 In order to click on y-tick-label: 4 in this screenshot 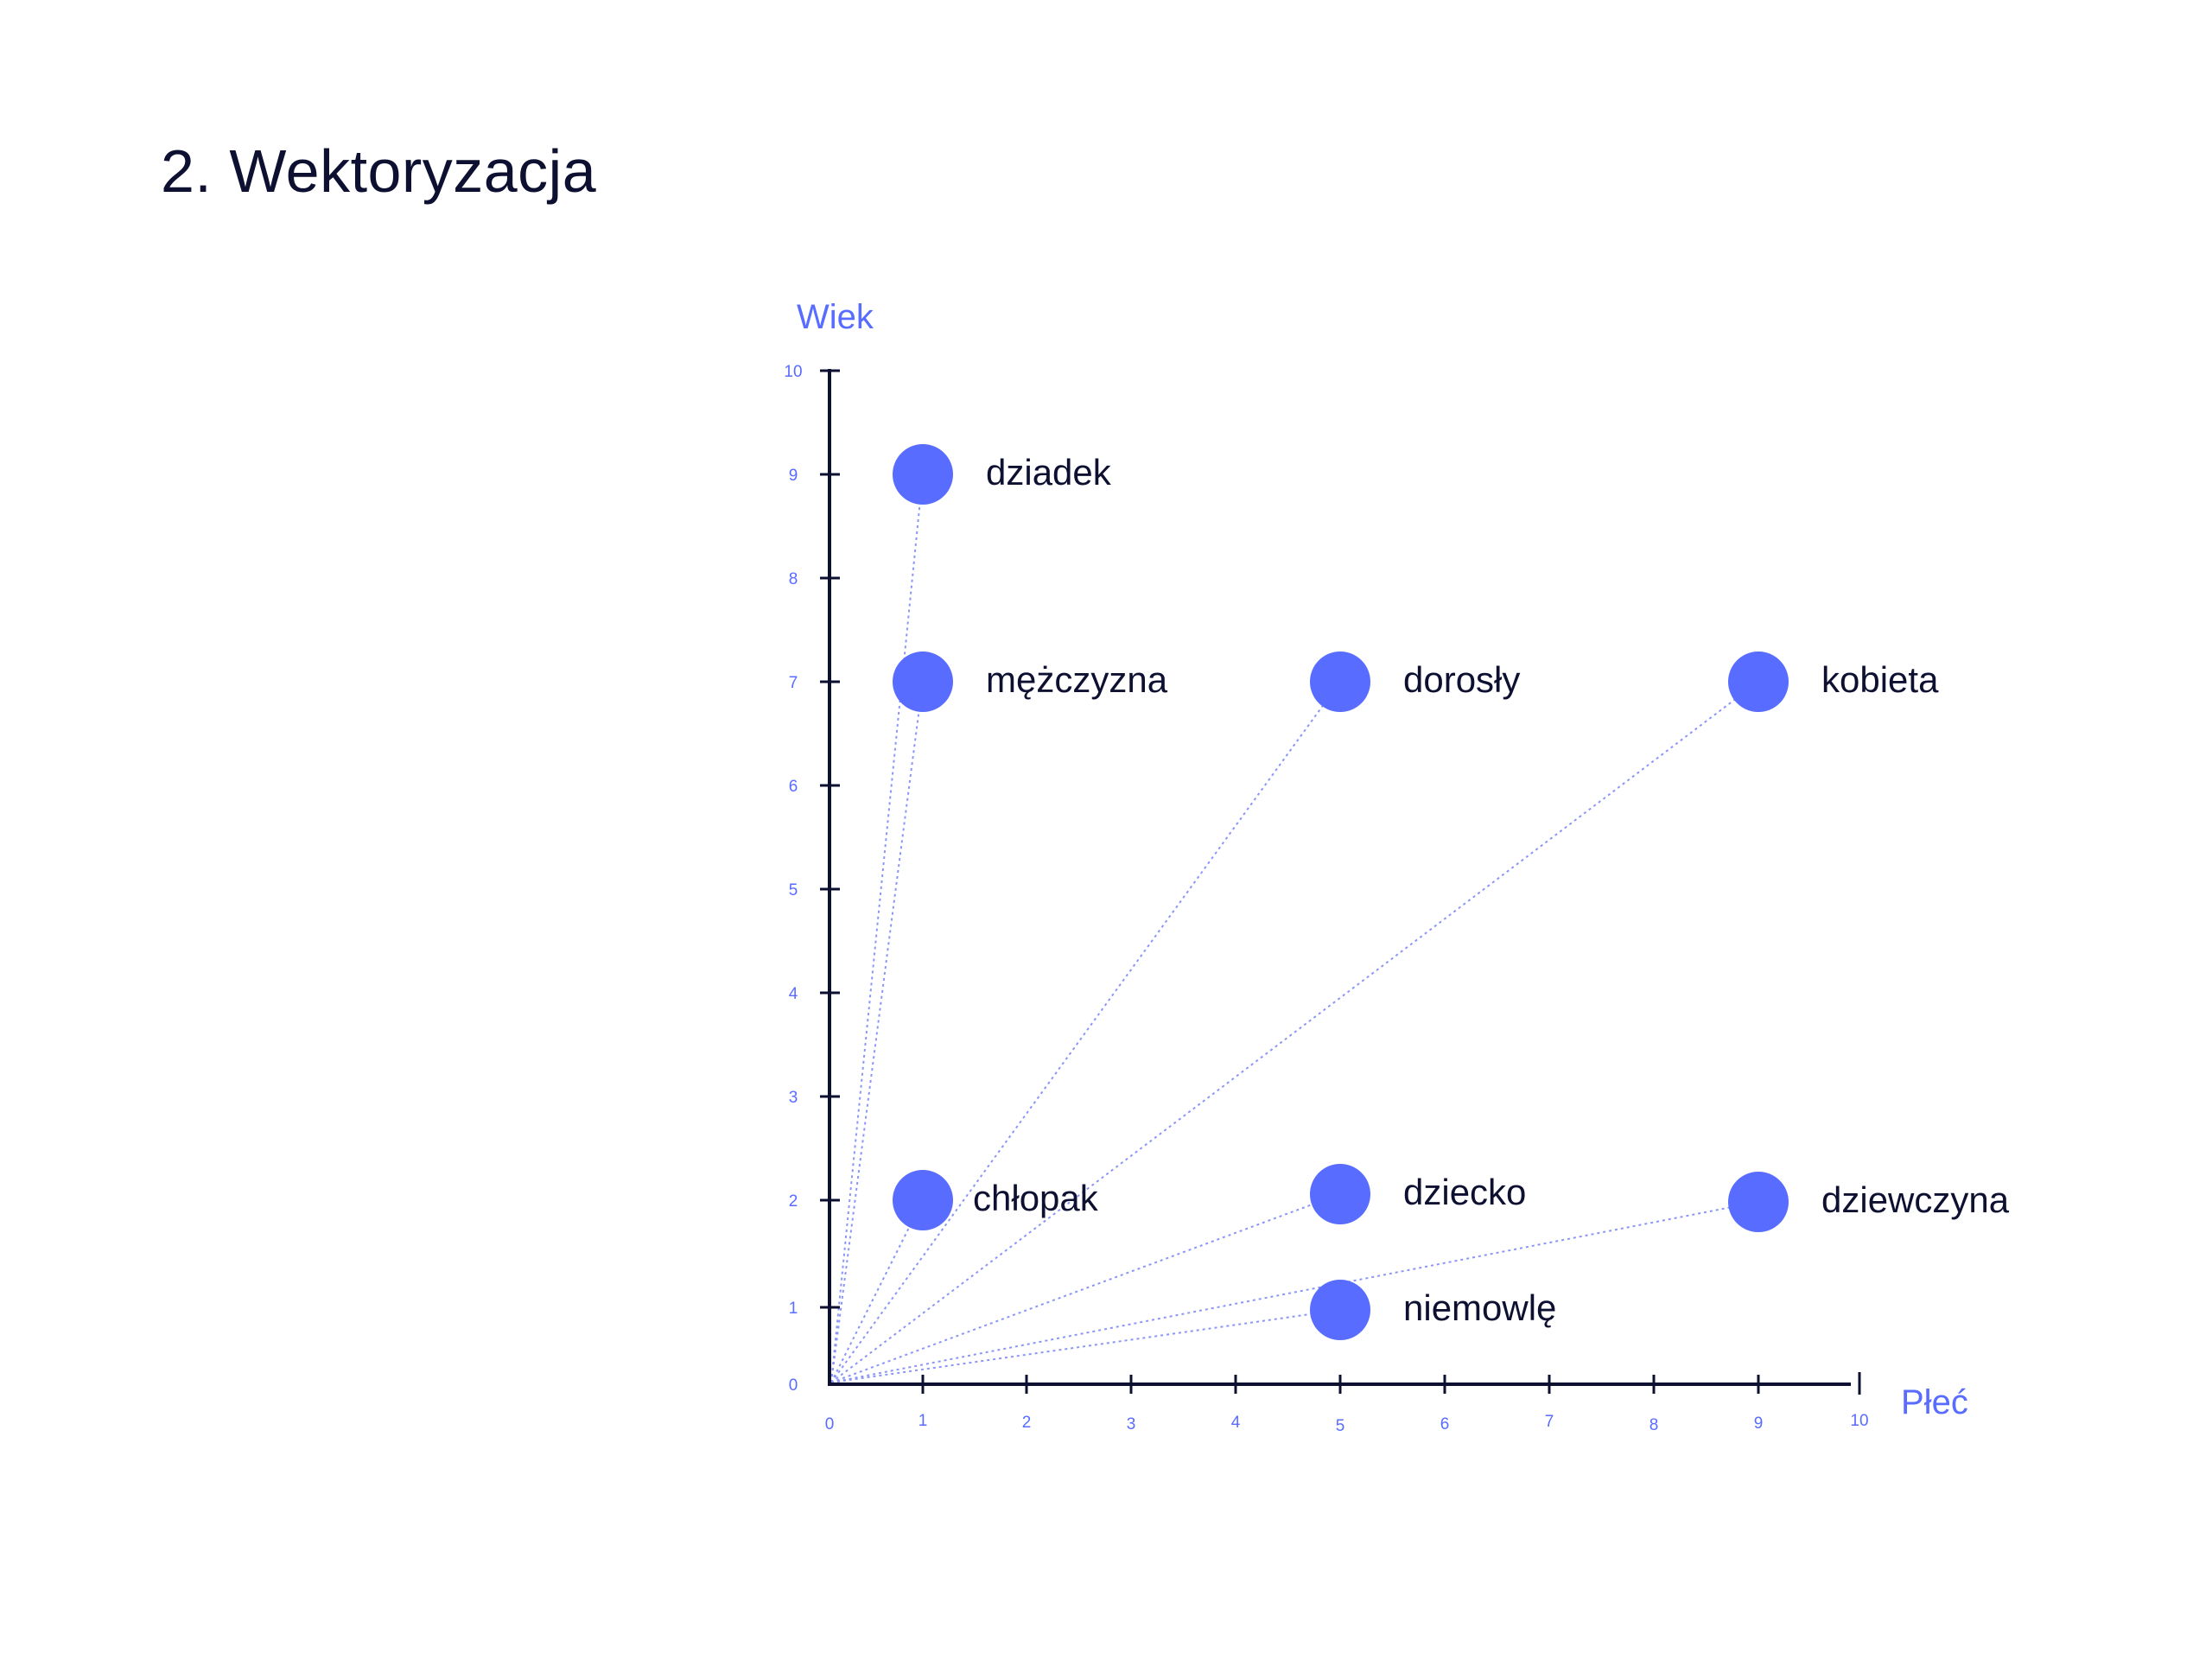, I will do `click(793, 994)`.